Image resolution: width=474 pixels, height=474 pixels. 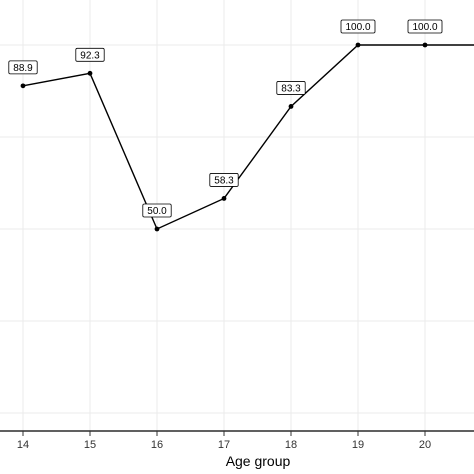 I want to click on x-axis-ticks: 14 15 16 17 18 19 20, so click(x=224, y=441).